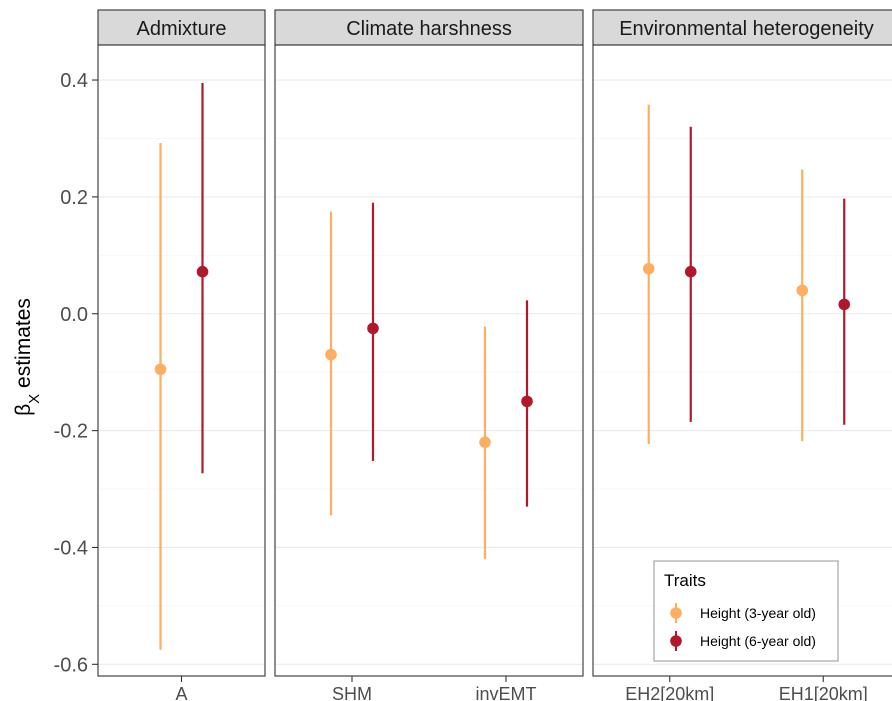 The width and height of the screenshot is (892, 701). What do you see at coordinates (23, 346) in the screenshot?
I see `y-axis-title-text: estimates` at bounding box center [23, 346].